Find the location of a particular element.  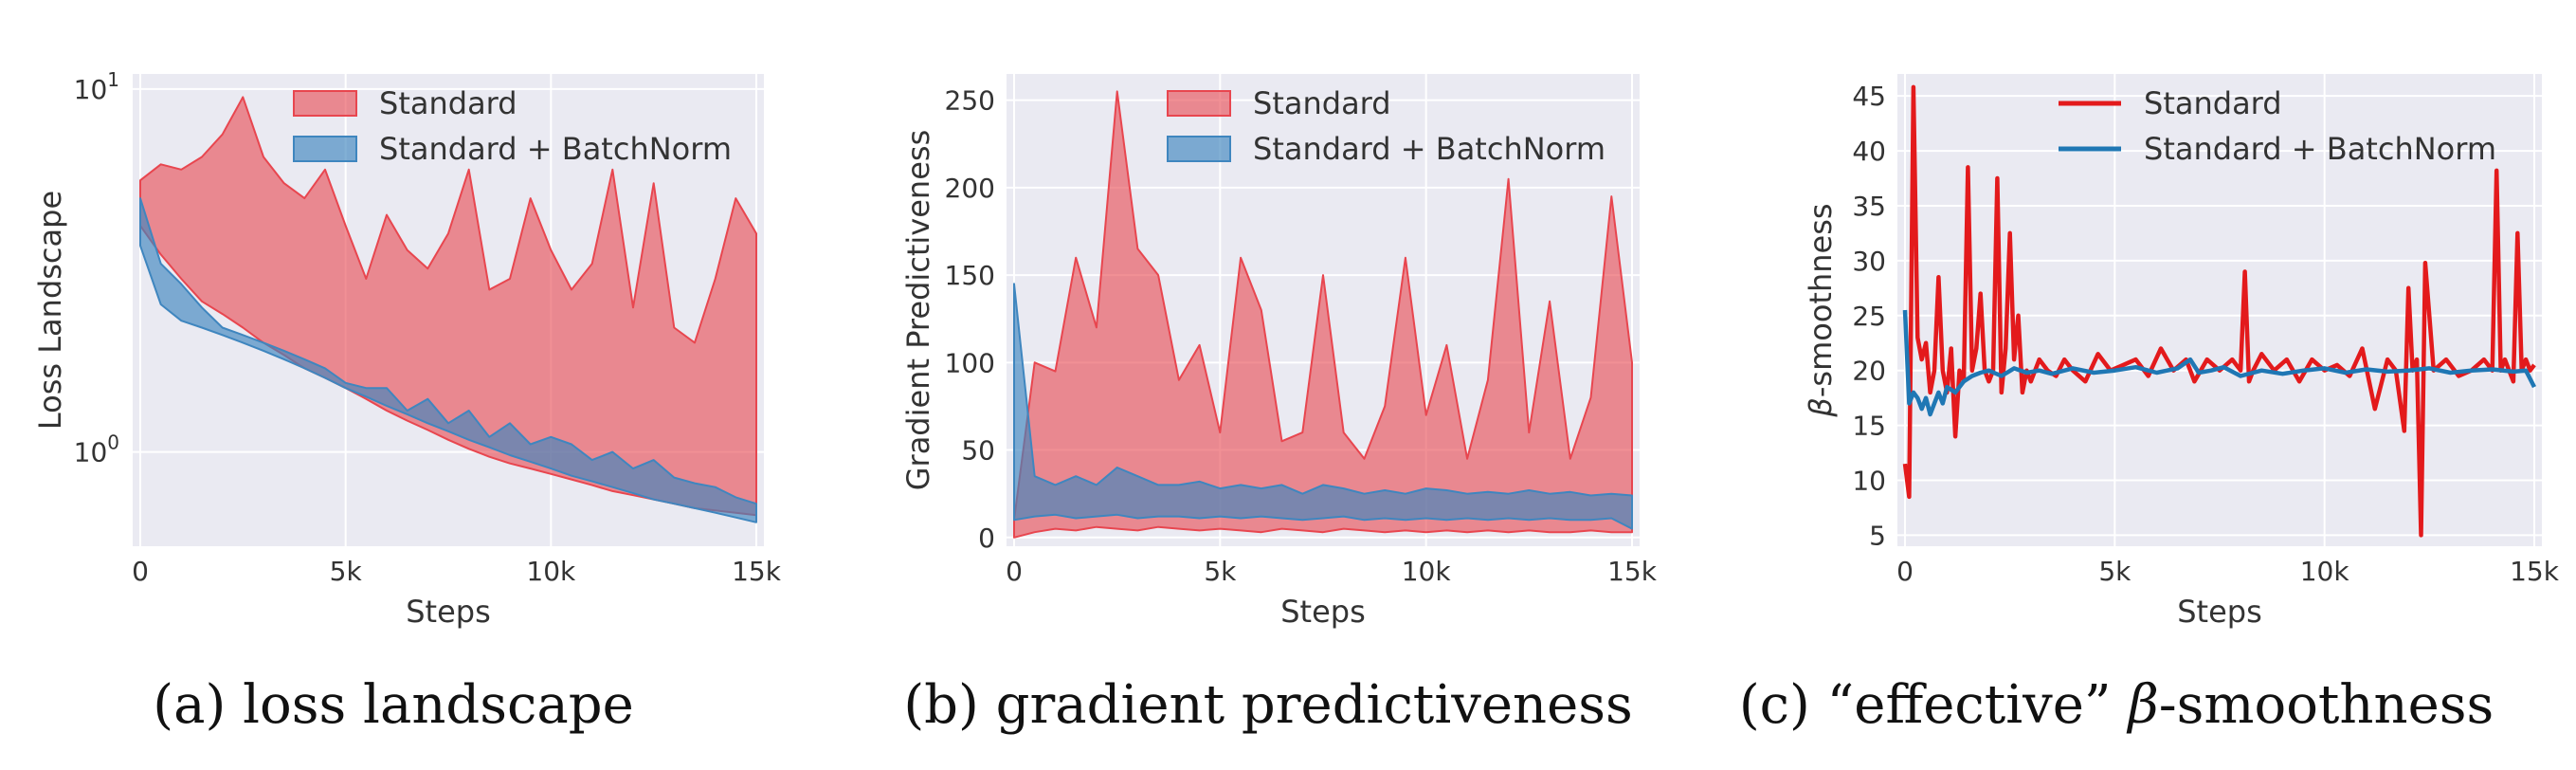

y-tick-label: 101 is located at coordinates (96, 86).